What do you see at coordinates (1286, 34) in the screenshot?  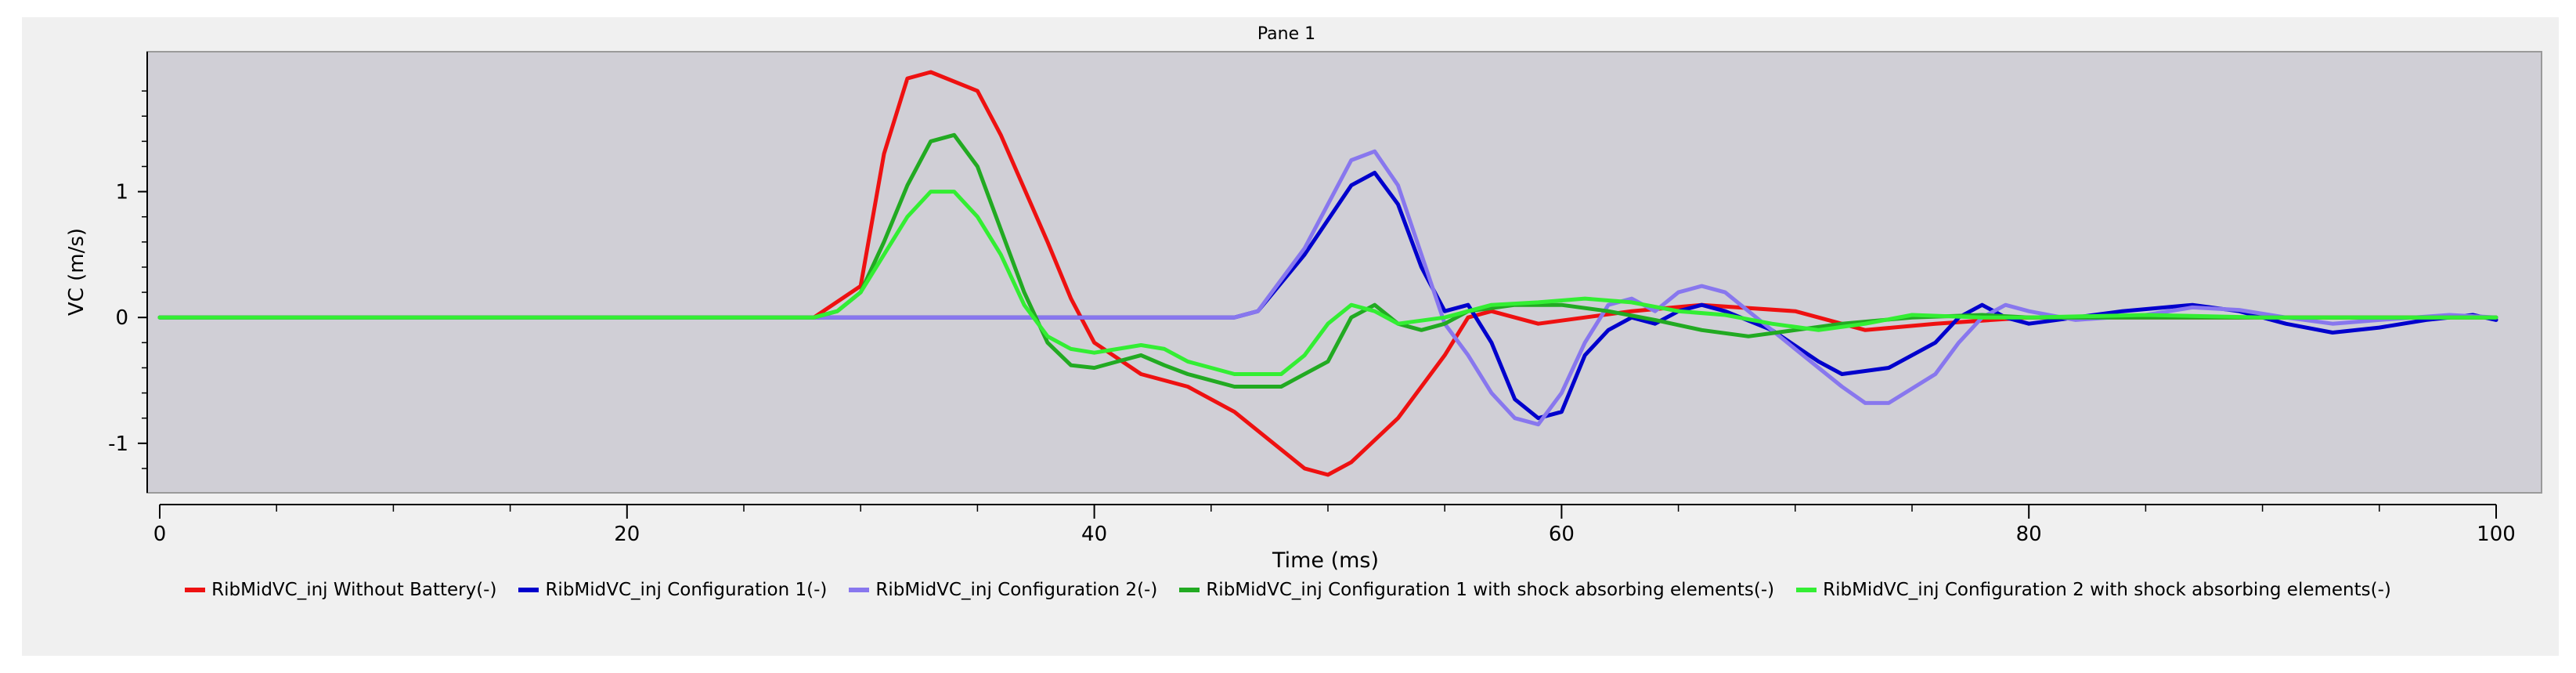 I see `chart-title: Pane 1` at bounding box center [1286, 34].